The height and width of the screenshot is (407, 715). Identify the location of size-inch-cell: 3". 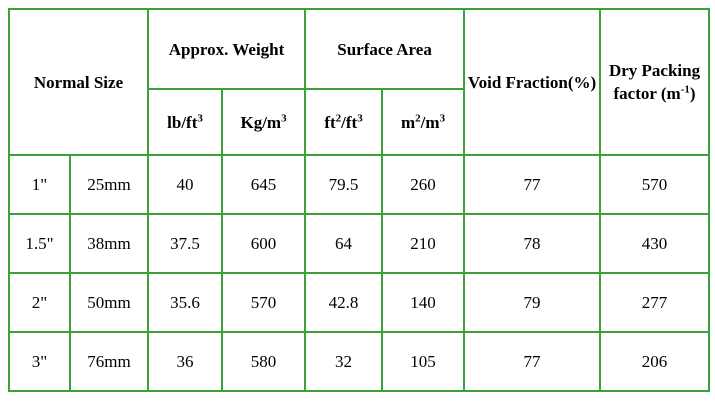
(39, 361).